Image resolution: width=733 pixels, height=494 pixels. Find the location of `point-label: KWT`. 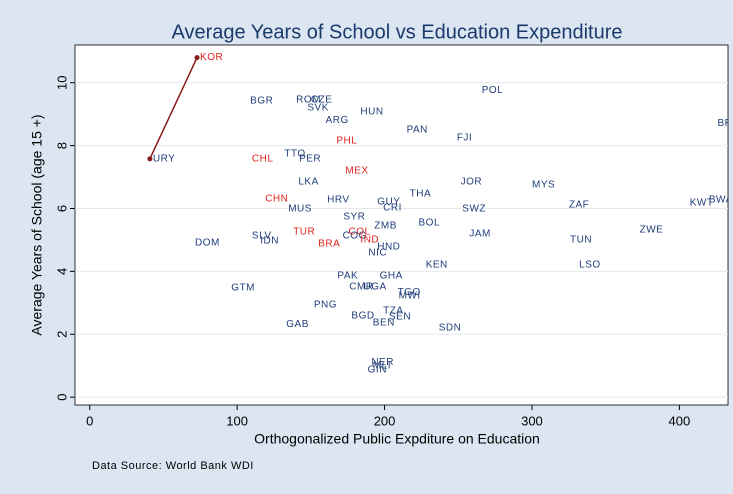

point-label: KWT is located at coordinates (702, 202).